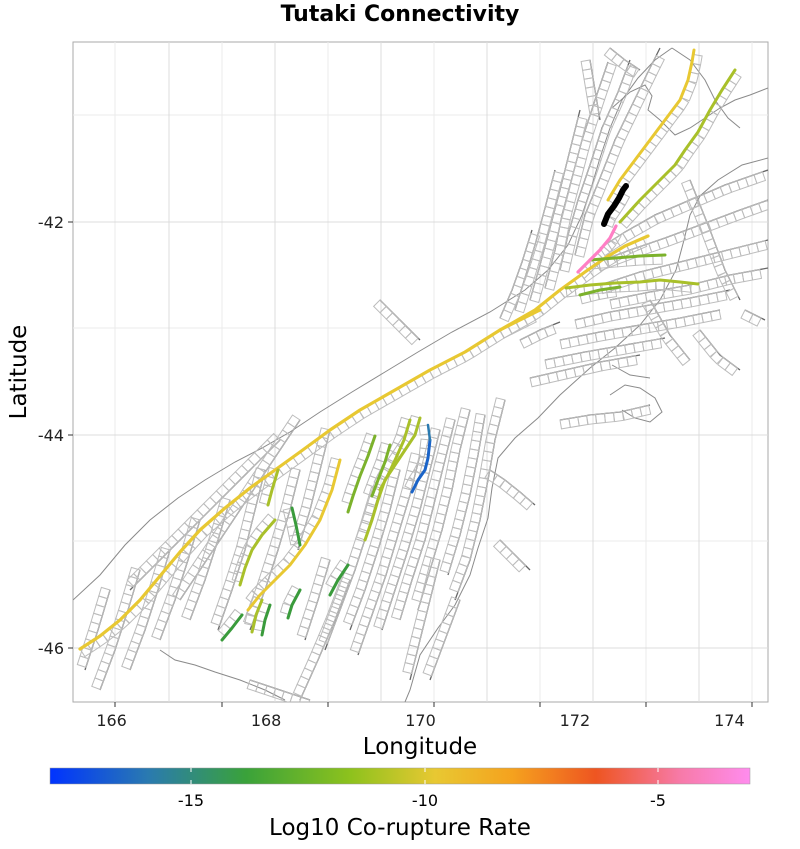  Describe the element at coordinates (19, 372) in the screenshot. I see `y-axis-title: Latitude` at that location.